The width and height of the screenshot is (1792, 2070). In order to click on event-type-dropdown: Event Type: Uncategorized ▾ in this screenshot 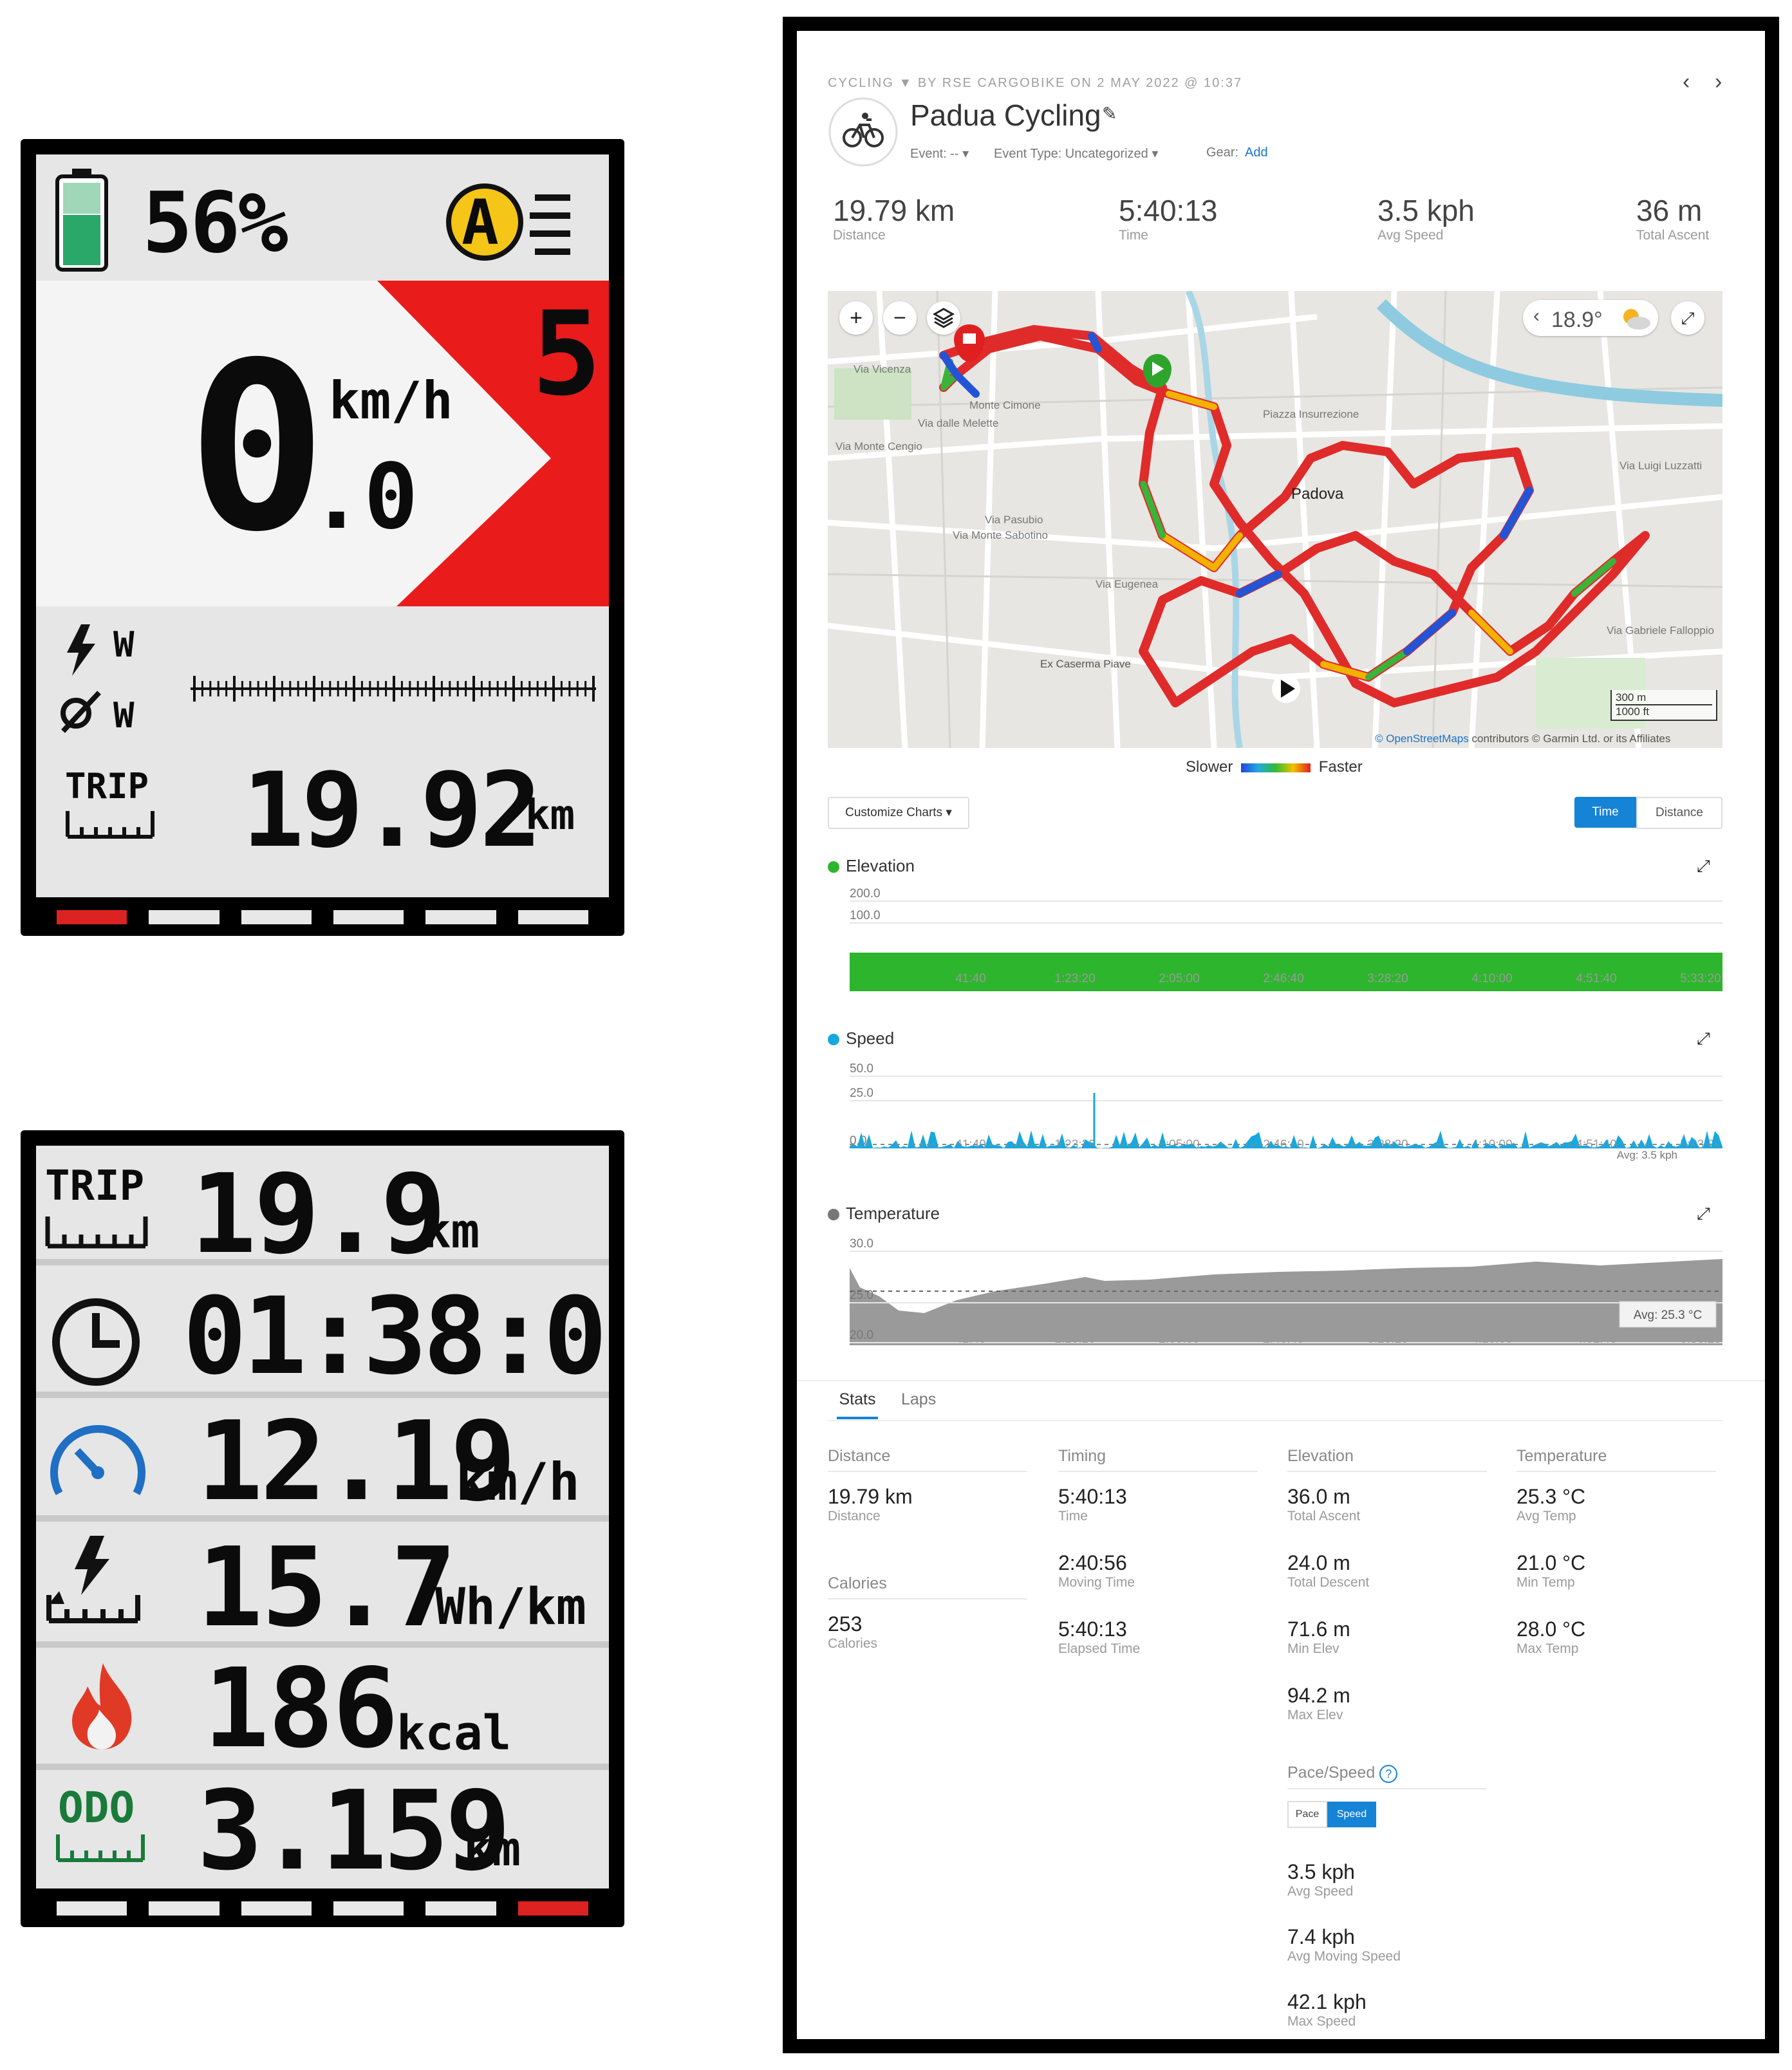, I will do `click(1076, 154)`.